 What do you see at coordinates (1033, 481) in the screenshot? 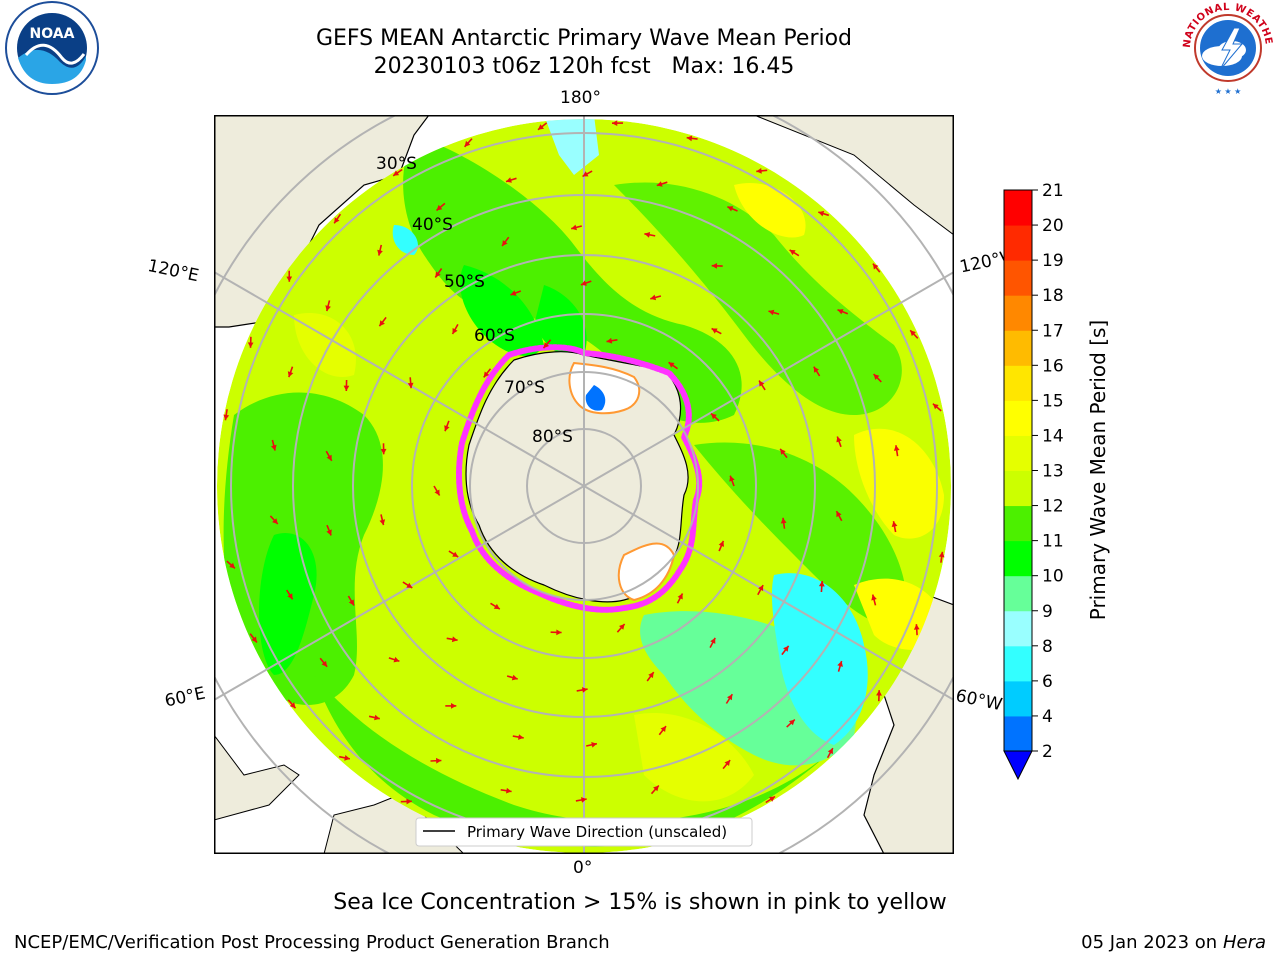
I see `colorbar-canvas: 2 4 6 8 9 10 11 12 13 14 15 16 17 18 19 20 21` at bounding box center [1033, 481].